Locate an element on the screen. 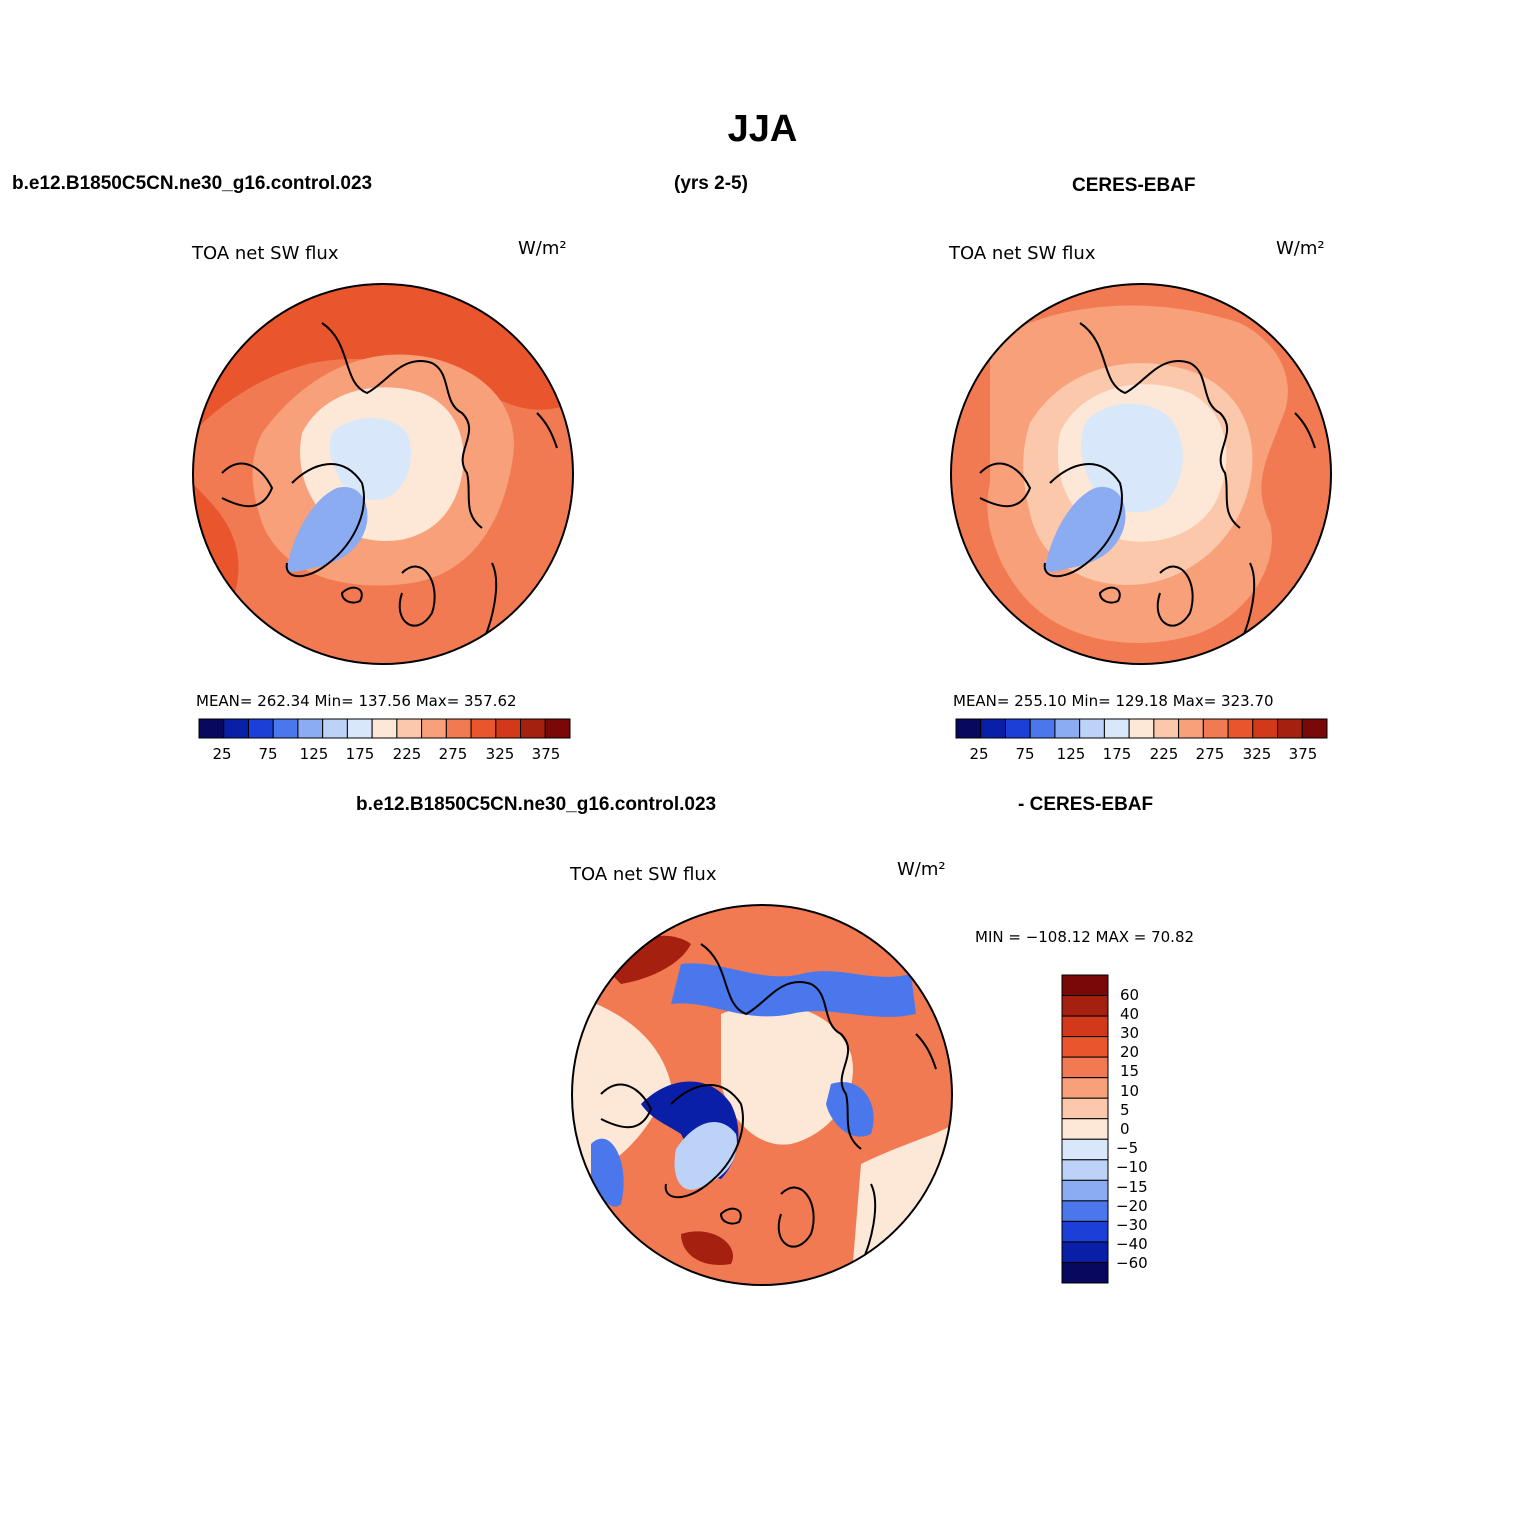 This screenshot has width=1525, height=1525. diff-stats: MIN = −108.12 MAX = 70.82 is located at coordinates (1085, 937).